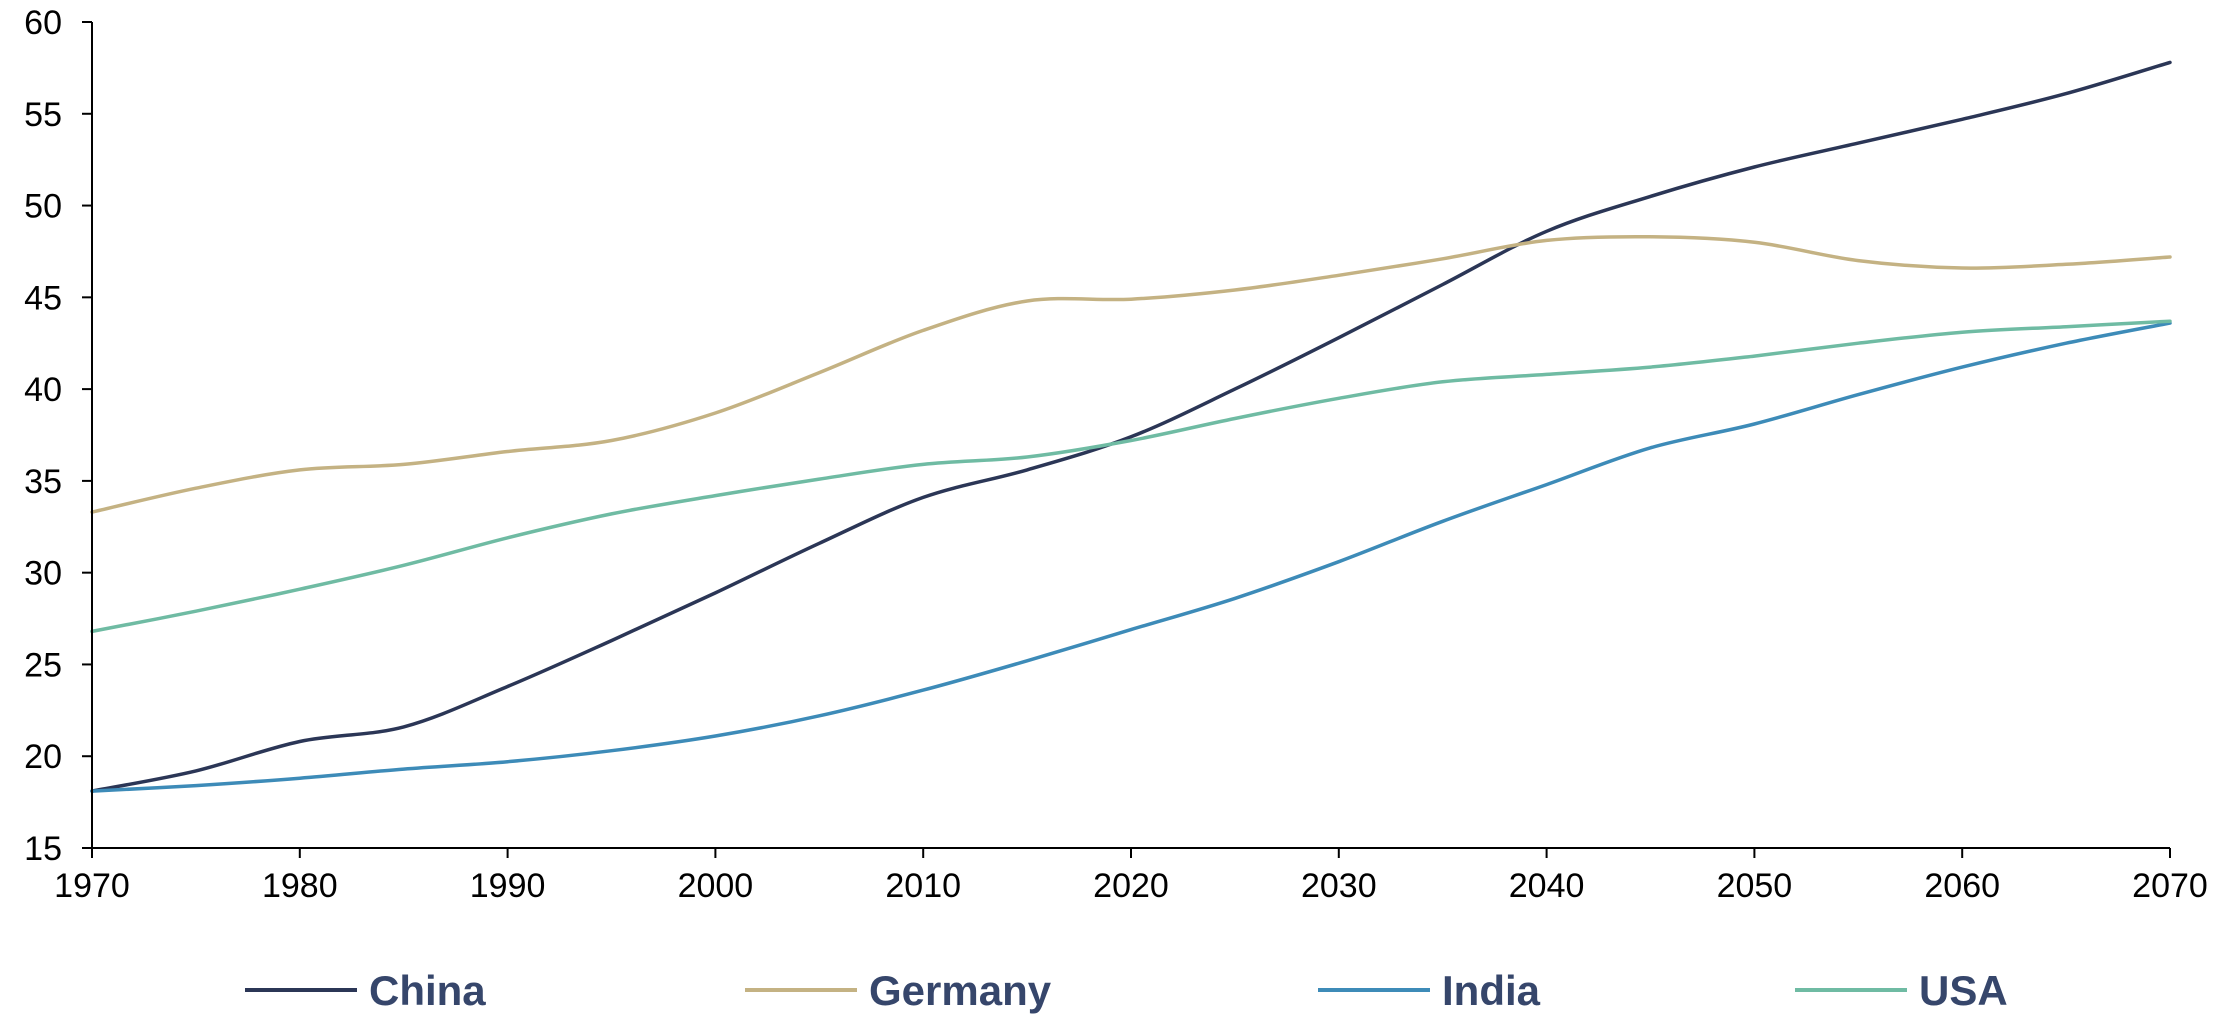  What do you see at coordinates (43, 574) in the screenshot?
I see `y-tick-label: 30` at bounding box center [43, 574].